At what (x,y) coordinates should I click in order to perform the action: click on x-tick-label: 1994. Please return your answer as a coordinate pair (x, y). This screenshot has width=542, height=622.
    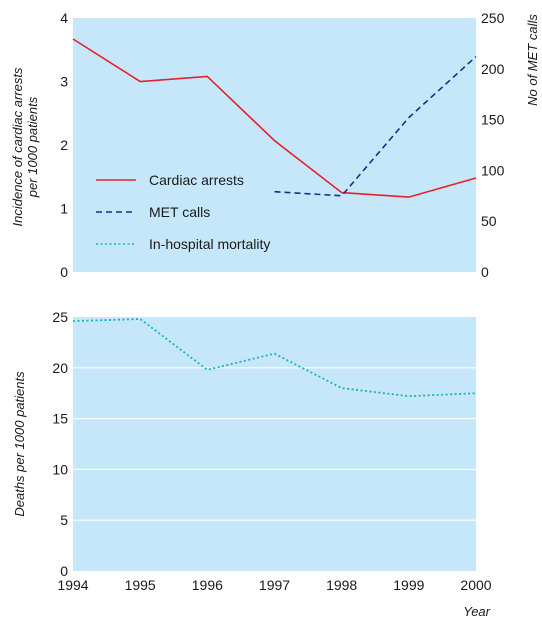
    Looking at the image, I should click on (72, 585).